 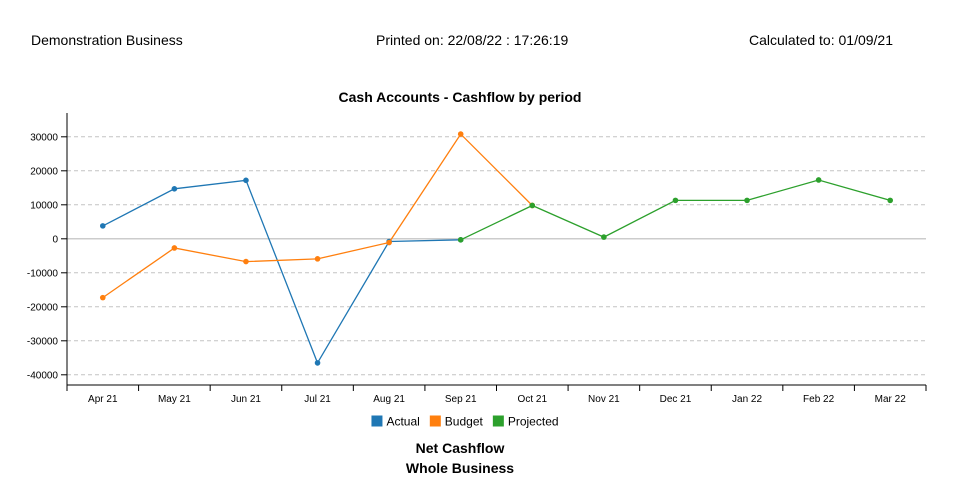 I want to click on x-tick-label: Feb 22, so click(x=819, y=399).